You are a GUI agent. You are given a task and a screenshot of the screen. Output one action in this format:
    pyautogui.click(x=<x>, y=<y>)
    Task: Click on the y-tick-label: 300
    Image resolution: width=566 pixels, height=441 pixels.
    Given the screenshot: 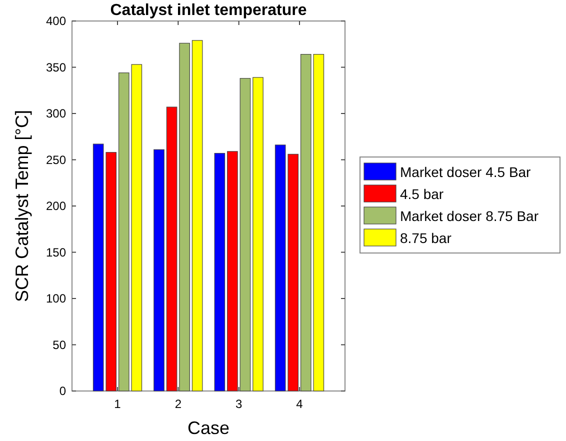 What is the action you would take?
    pyautogui.click(x=56, y=113)
    